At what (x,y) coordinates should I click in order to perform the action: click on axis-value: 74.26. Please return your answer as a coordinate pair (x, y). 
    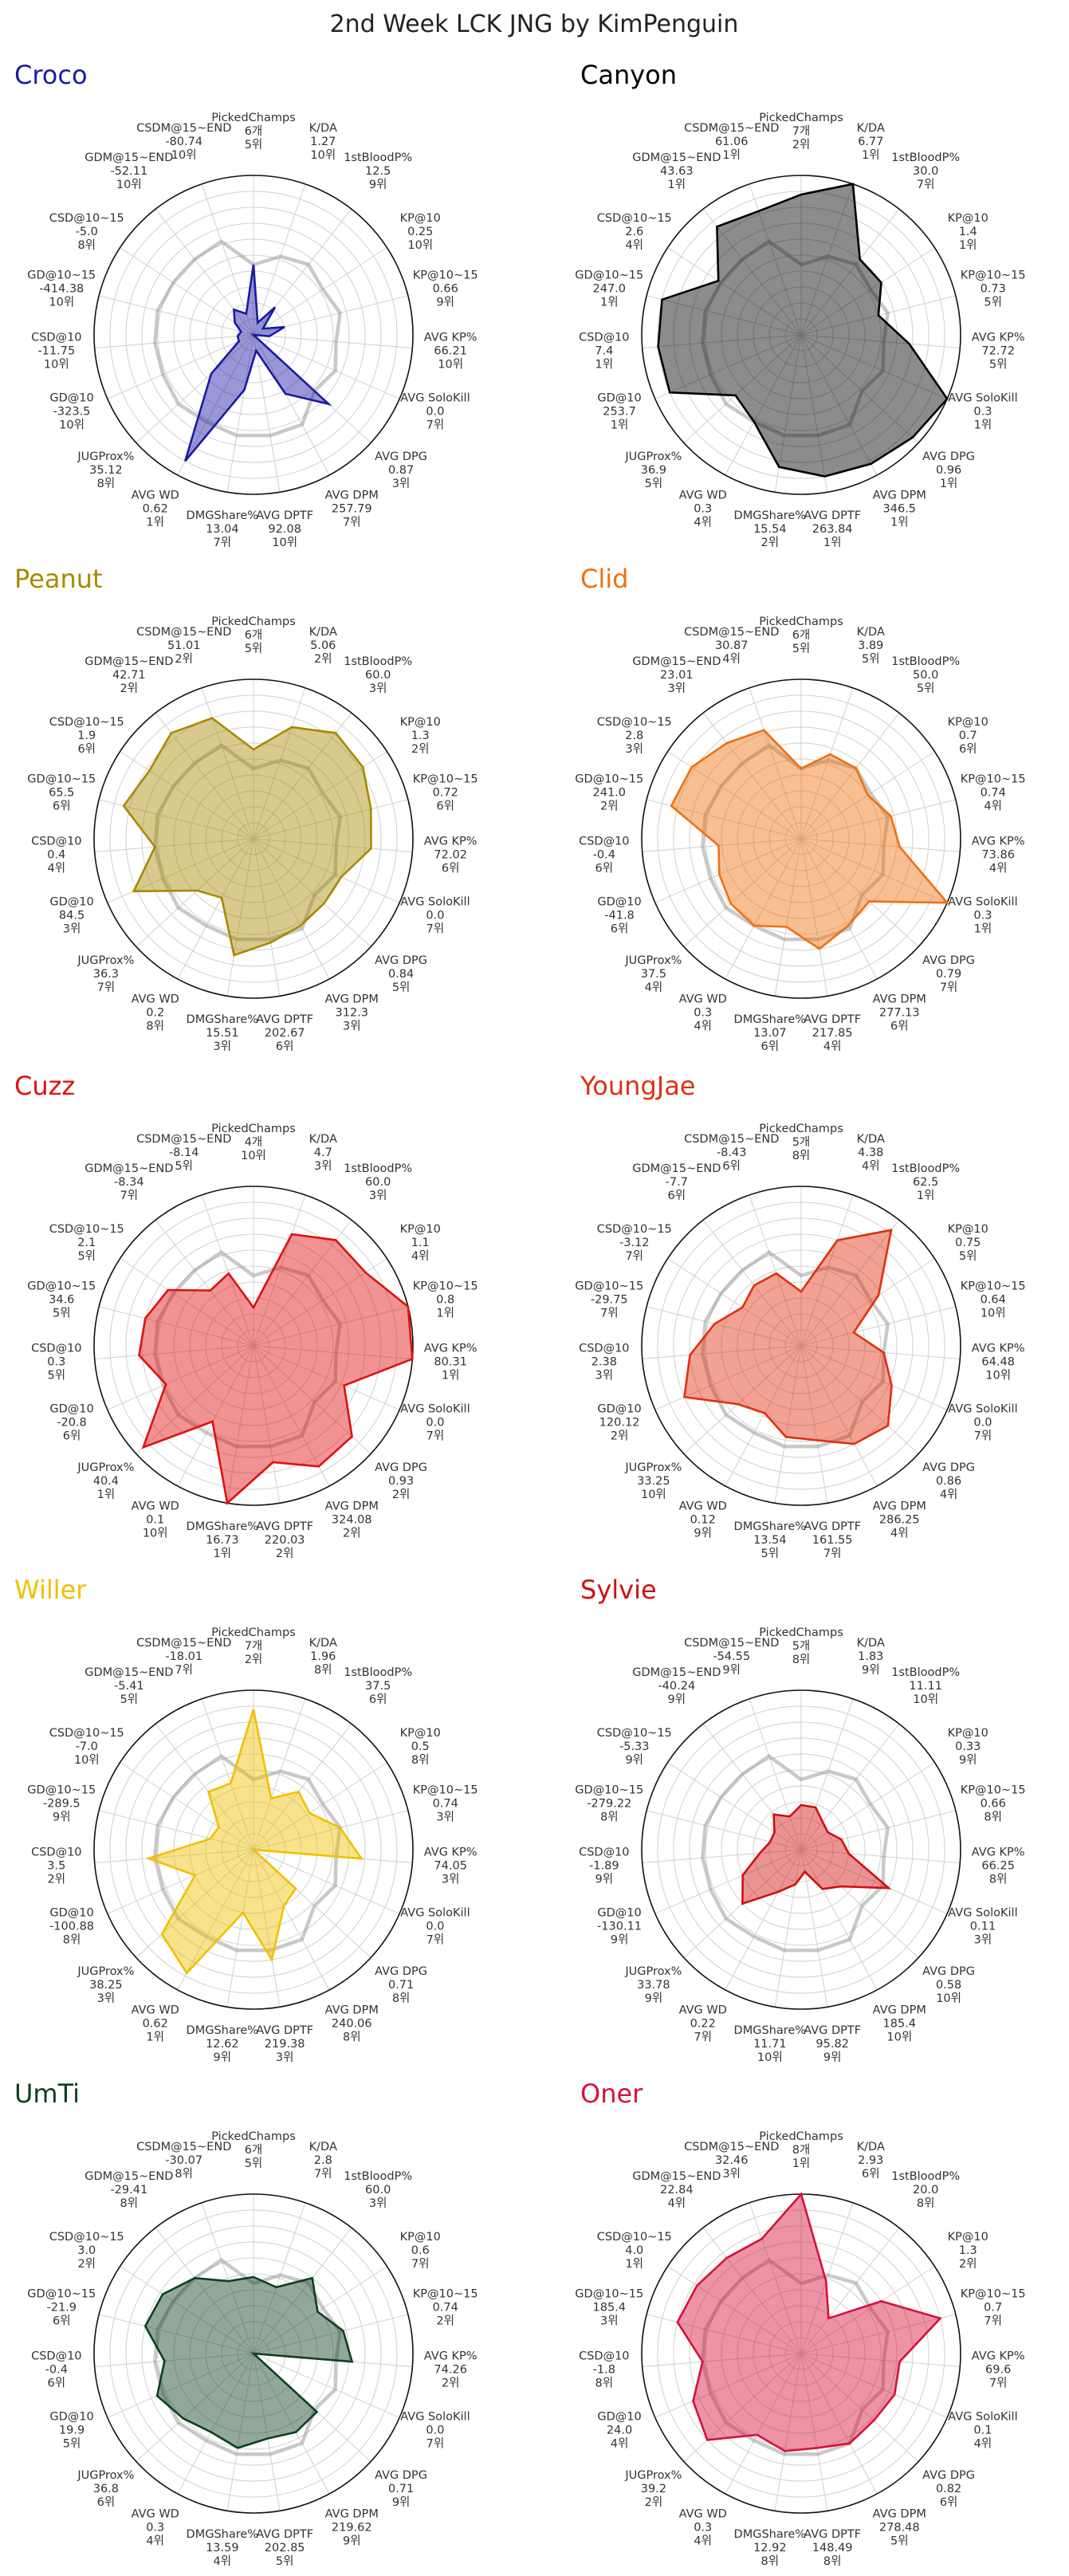
    Looking at the image, I should click on (450, 2371).